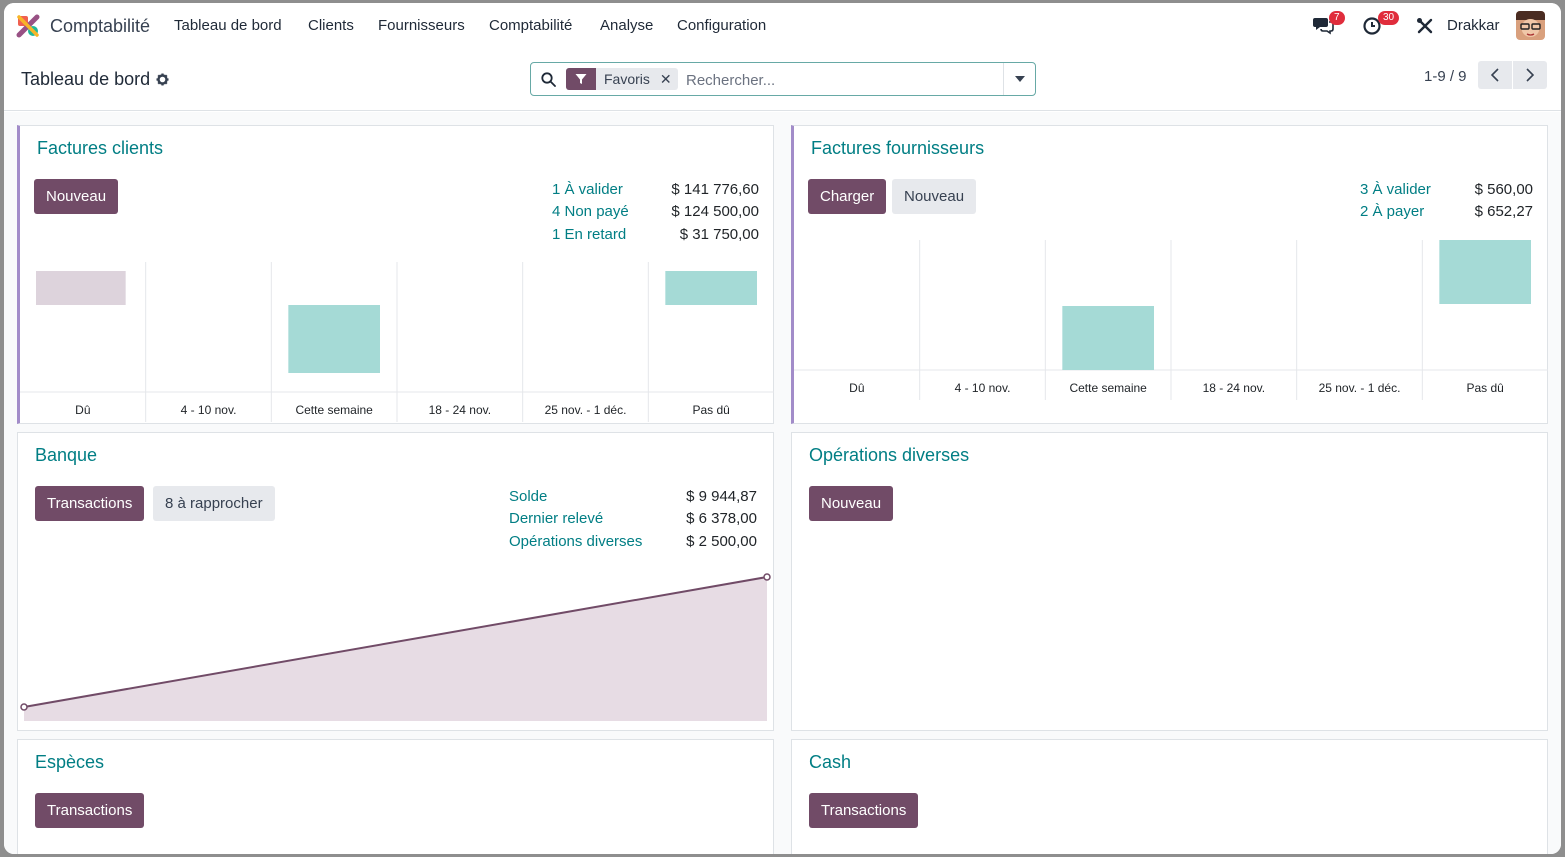  Describe the element at coordinates (548, 79) in the screenshot. I see `search-icon` at that location.